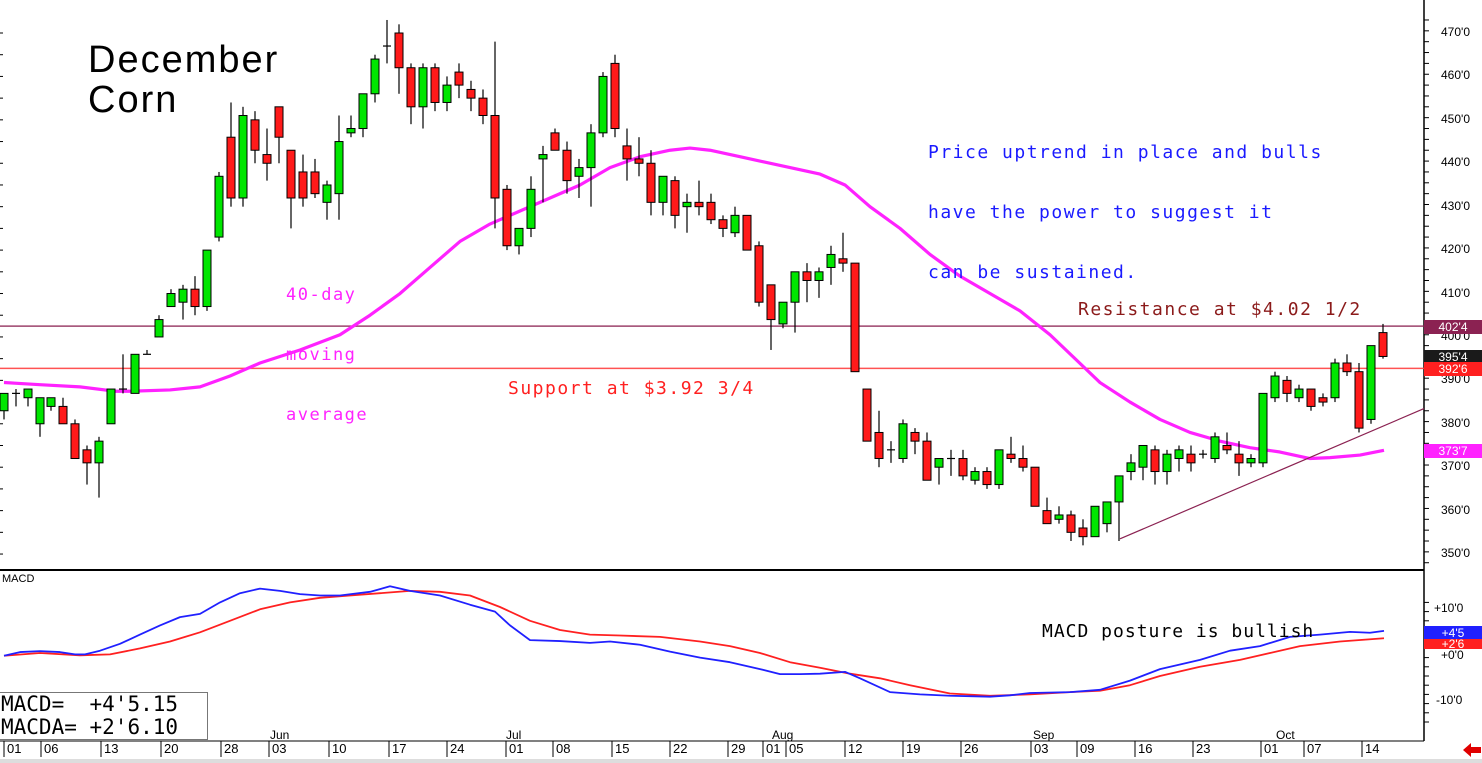 The height and width of the screenshot is (763, 1482). What do you see at coordinates (738, 748) in the screenshot?
I see `date-tick-label: 29` at bounding box center [738, 748].